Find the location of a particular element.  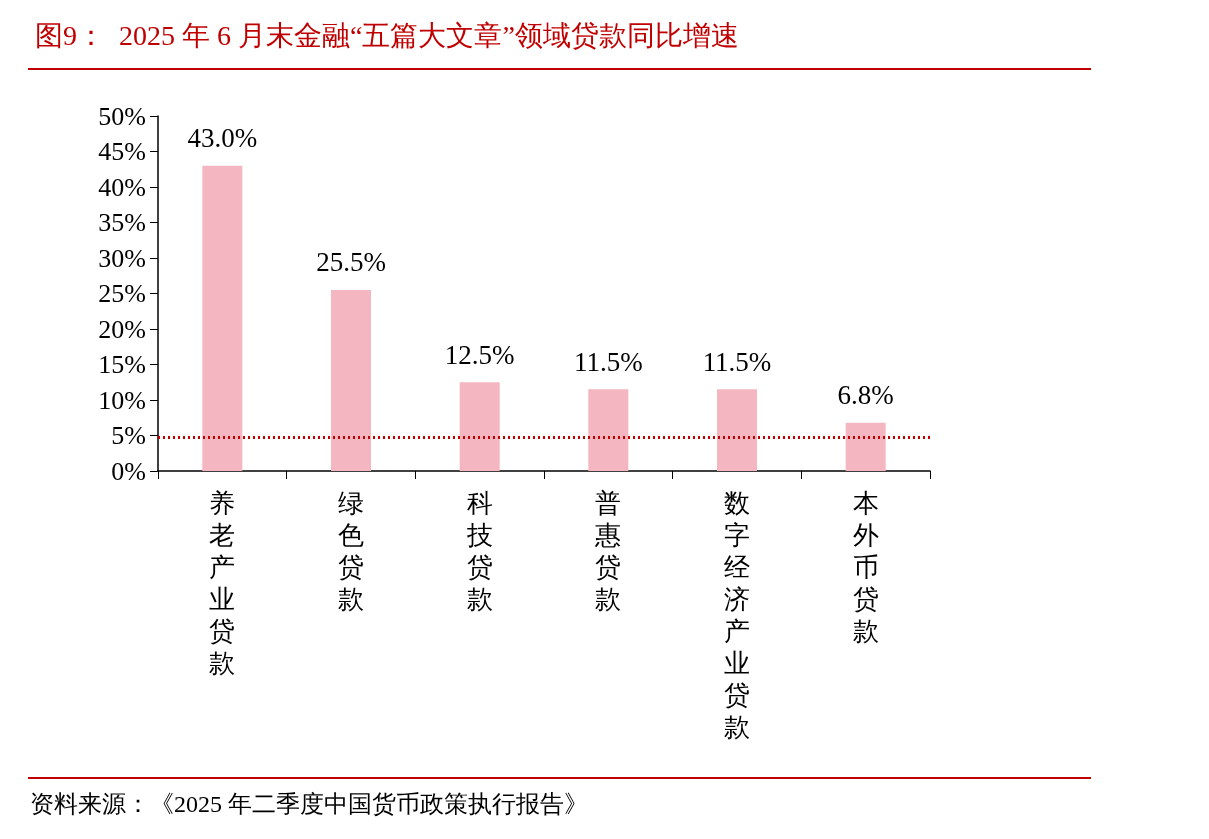

x-tick-label: 科技贷款 is located at coordinates (479, 551).